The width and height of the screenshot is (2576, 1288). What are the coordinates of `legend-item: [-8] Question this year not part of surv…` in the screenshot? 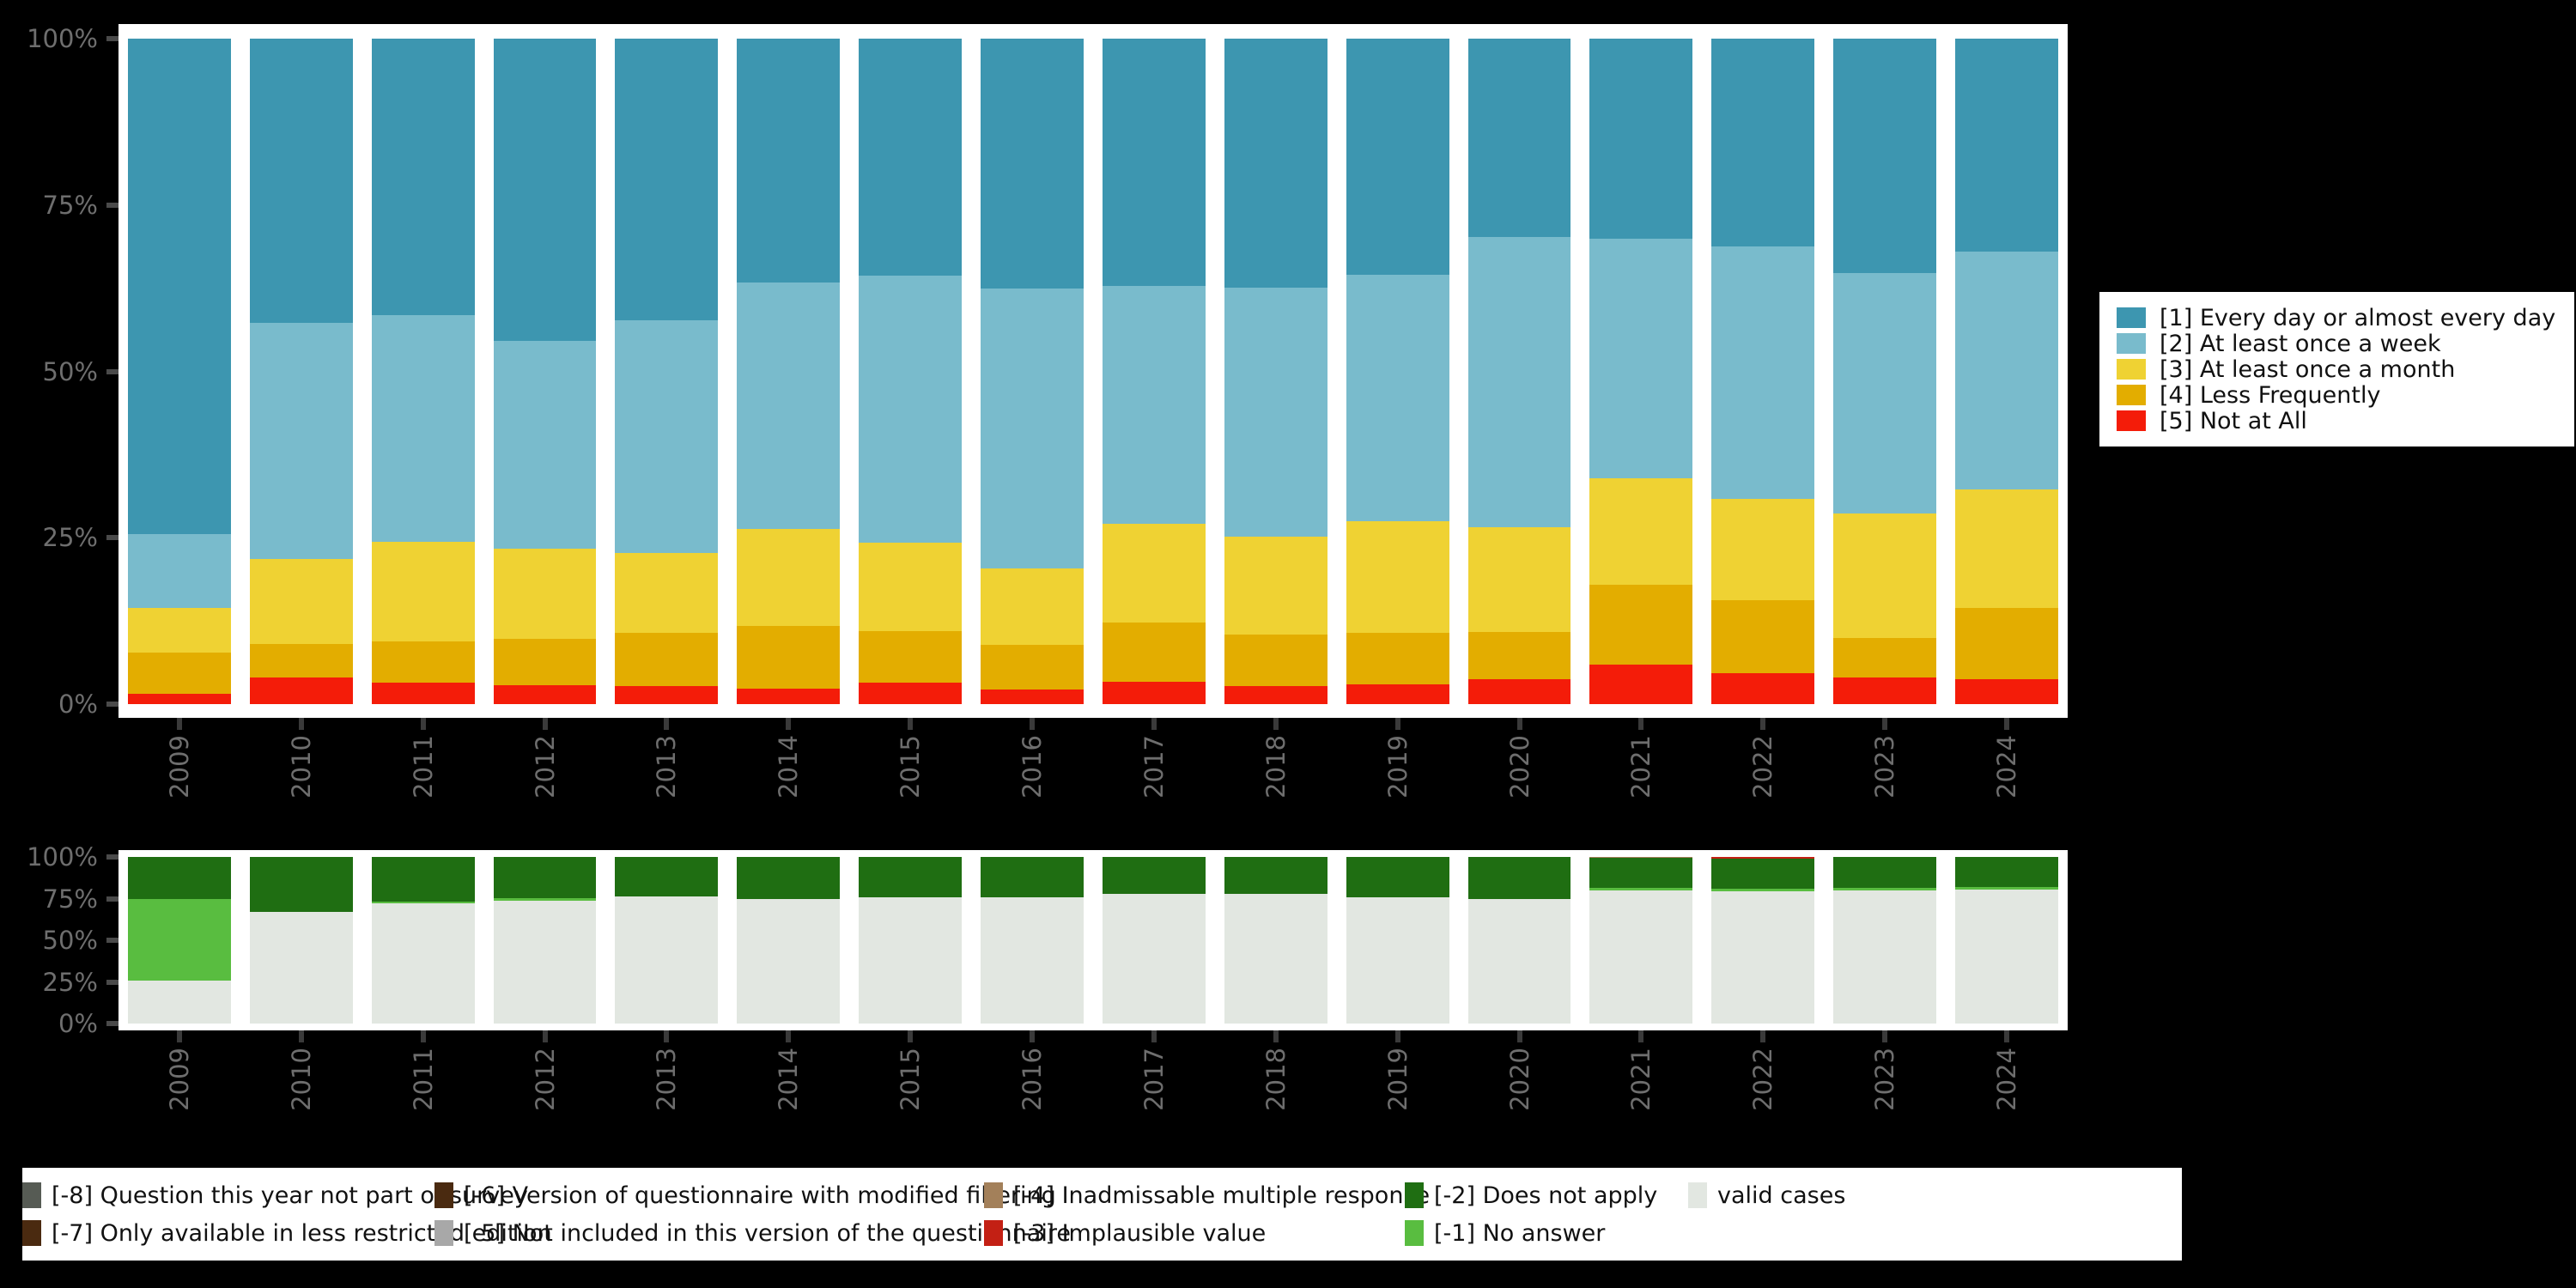 It's located at (275, 1195).